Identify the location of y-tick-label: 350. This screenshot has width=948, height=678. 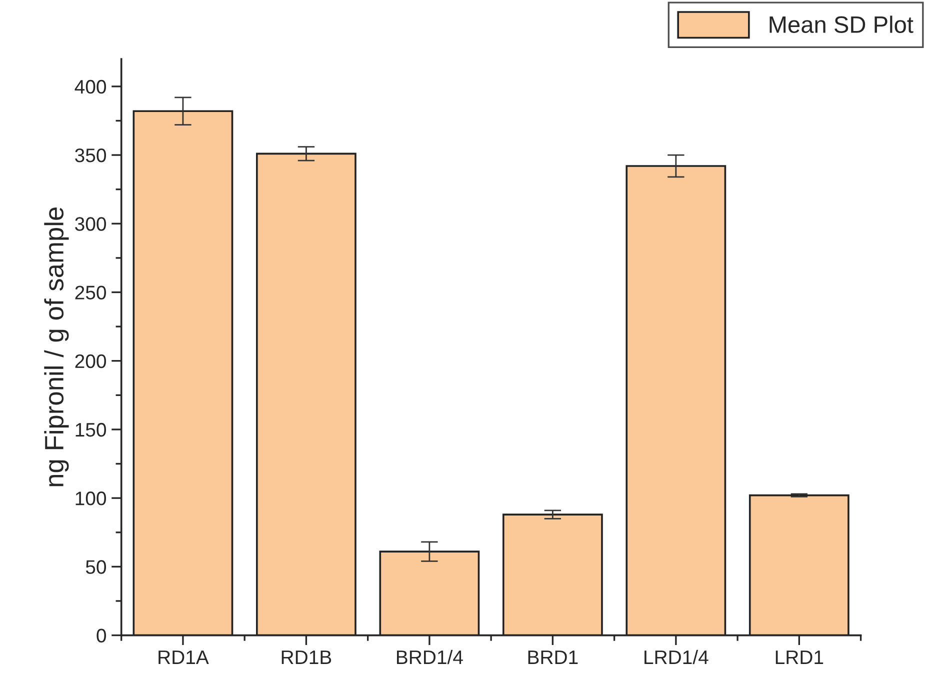
(90, 155).